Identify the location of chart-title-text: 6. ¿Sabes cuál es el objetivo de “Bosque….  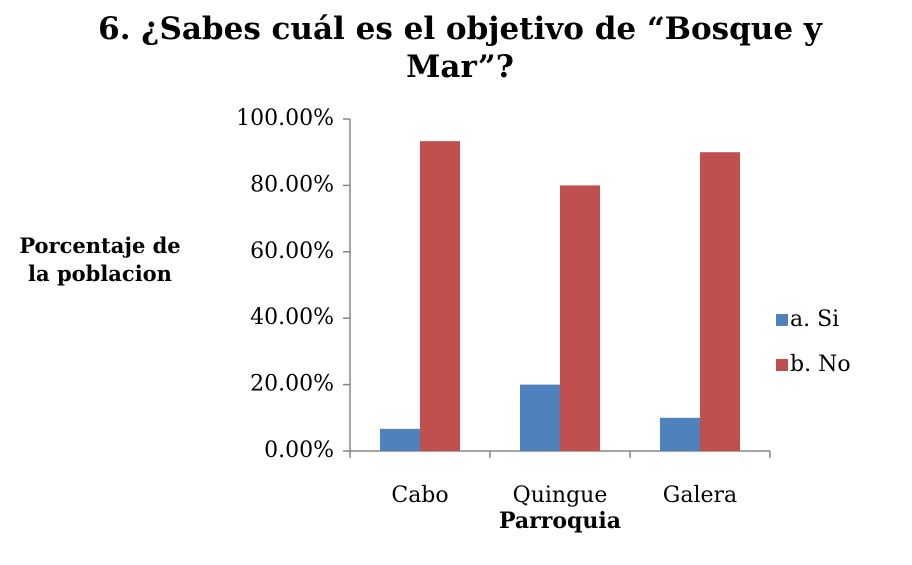
(460, 48).